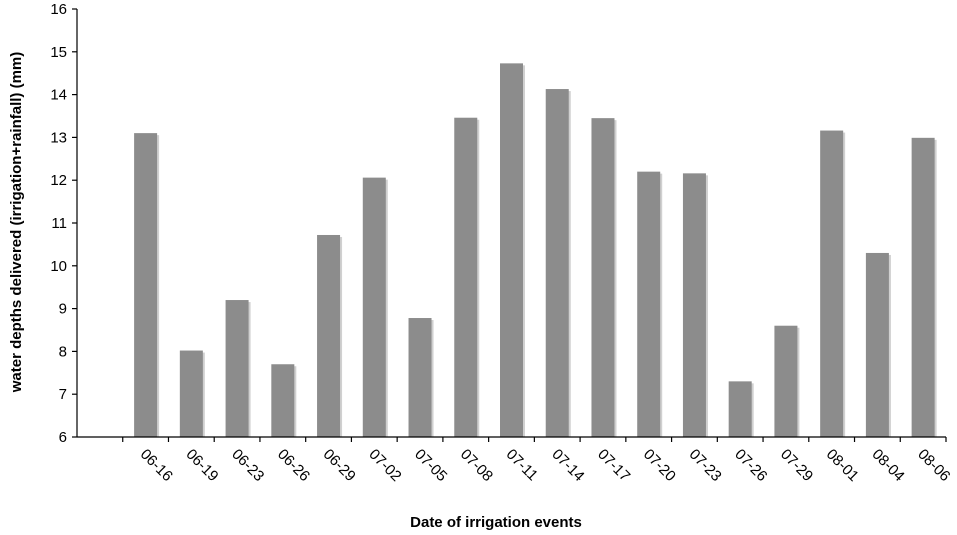 Image resolution: width=957 pixels, height=535 pixels. I want to click on x-tick-label: 07-02, so click(384, 465).